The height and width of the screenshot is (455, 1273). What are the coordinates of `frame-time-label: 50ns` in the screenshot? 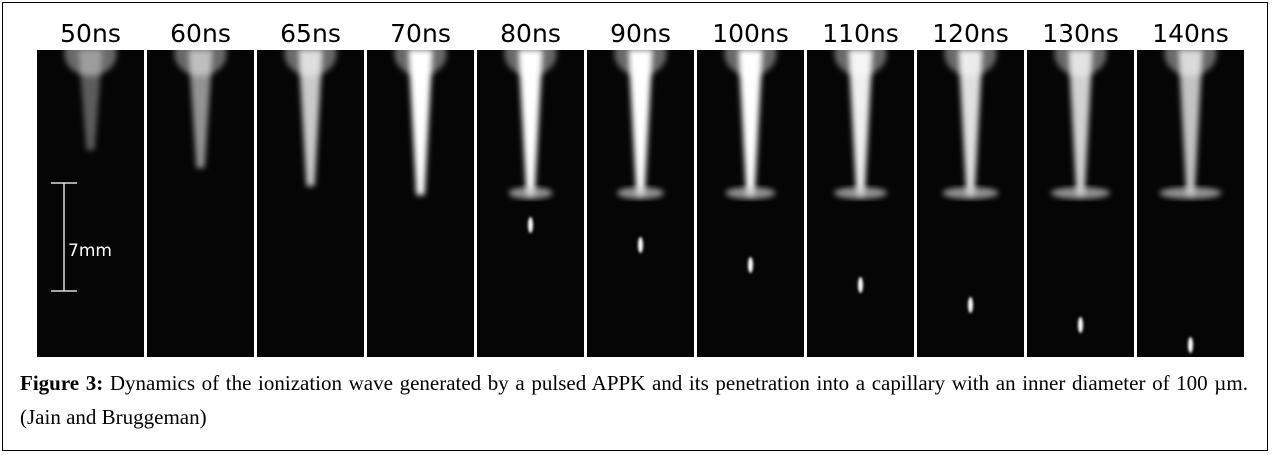 It's located at (90, 33).